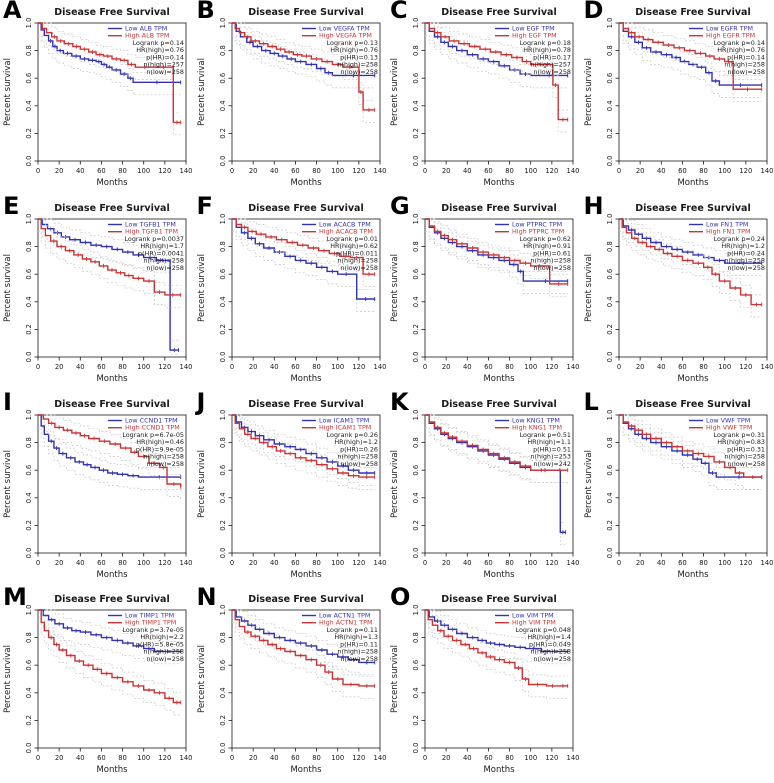 The image size is (774, 783). What do you see at coordinates (162, 246) in the screenshot?
I see `stat-line: HR(high)=1.7` at bounding box center [162, 246].